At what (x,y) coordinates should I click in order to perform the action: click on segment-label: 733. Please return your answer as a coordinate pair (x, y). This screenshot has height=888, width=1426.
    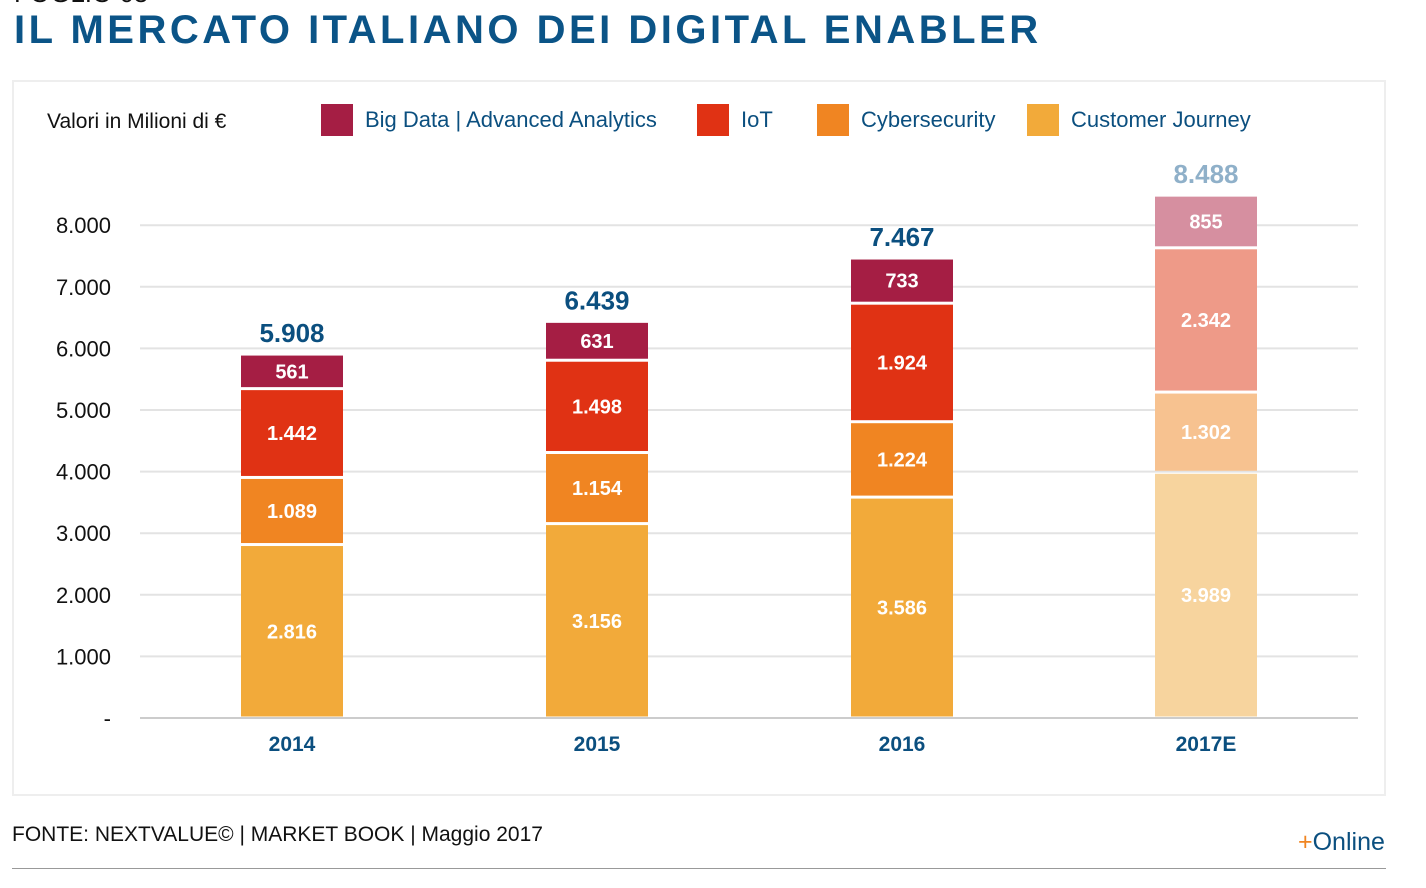
    Looking at the image, I should click on (901, 282).